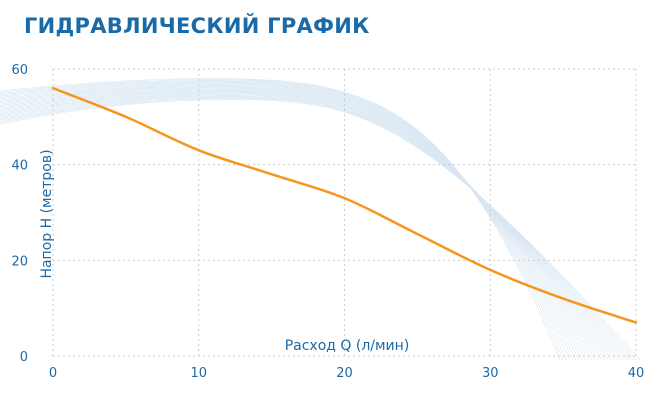 This screenshot has height=400, width=650. I want to click on y-axis-label: Напор Н (метров), so click(47, 213).